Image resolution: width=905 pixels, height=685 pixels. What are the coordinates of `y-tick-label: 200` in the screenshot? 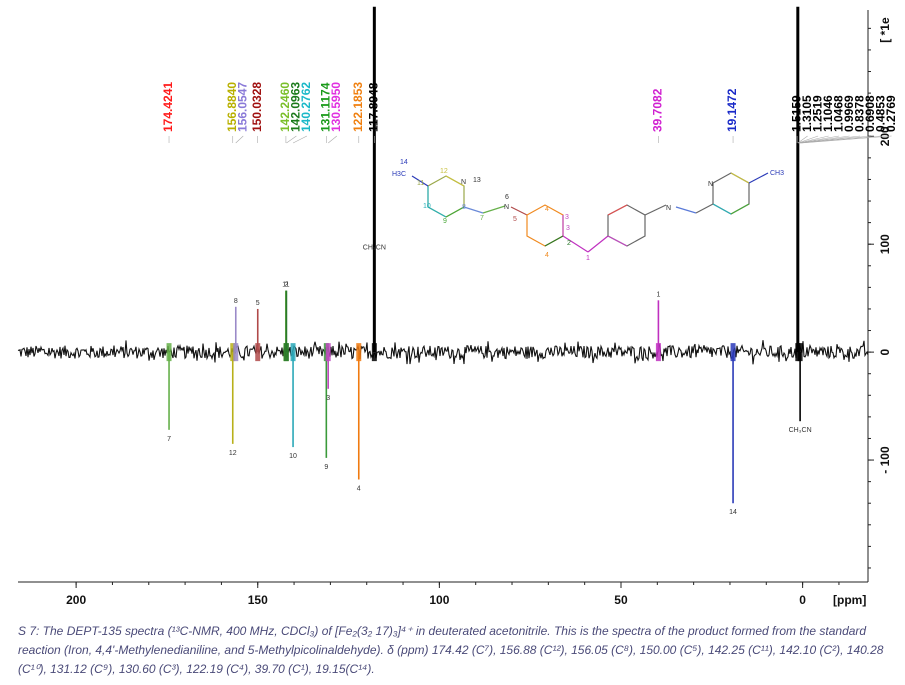 It's located at (885, 136).